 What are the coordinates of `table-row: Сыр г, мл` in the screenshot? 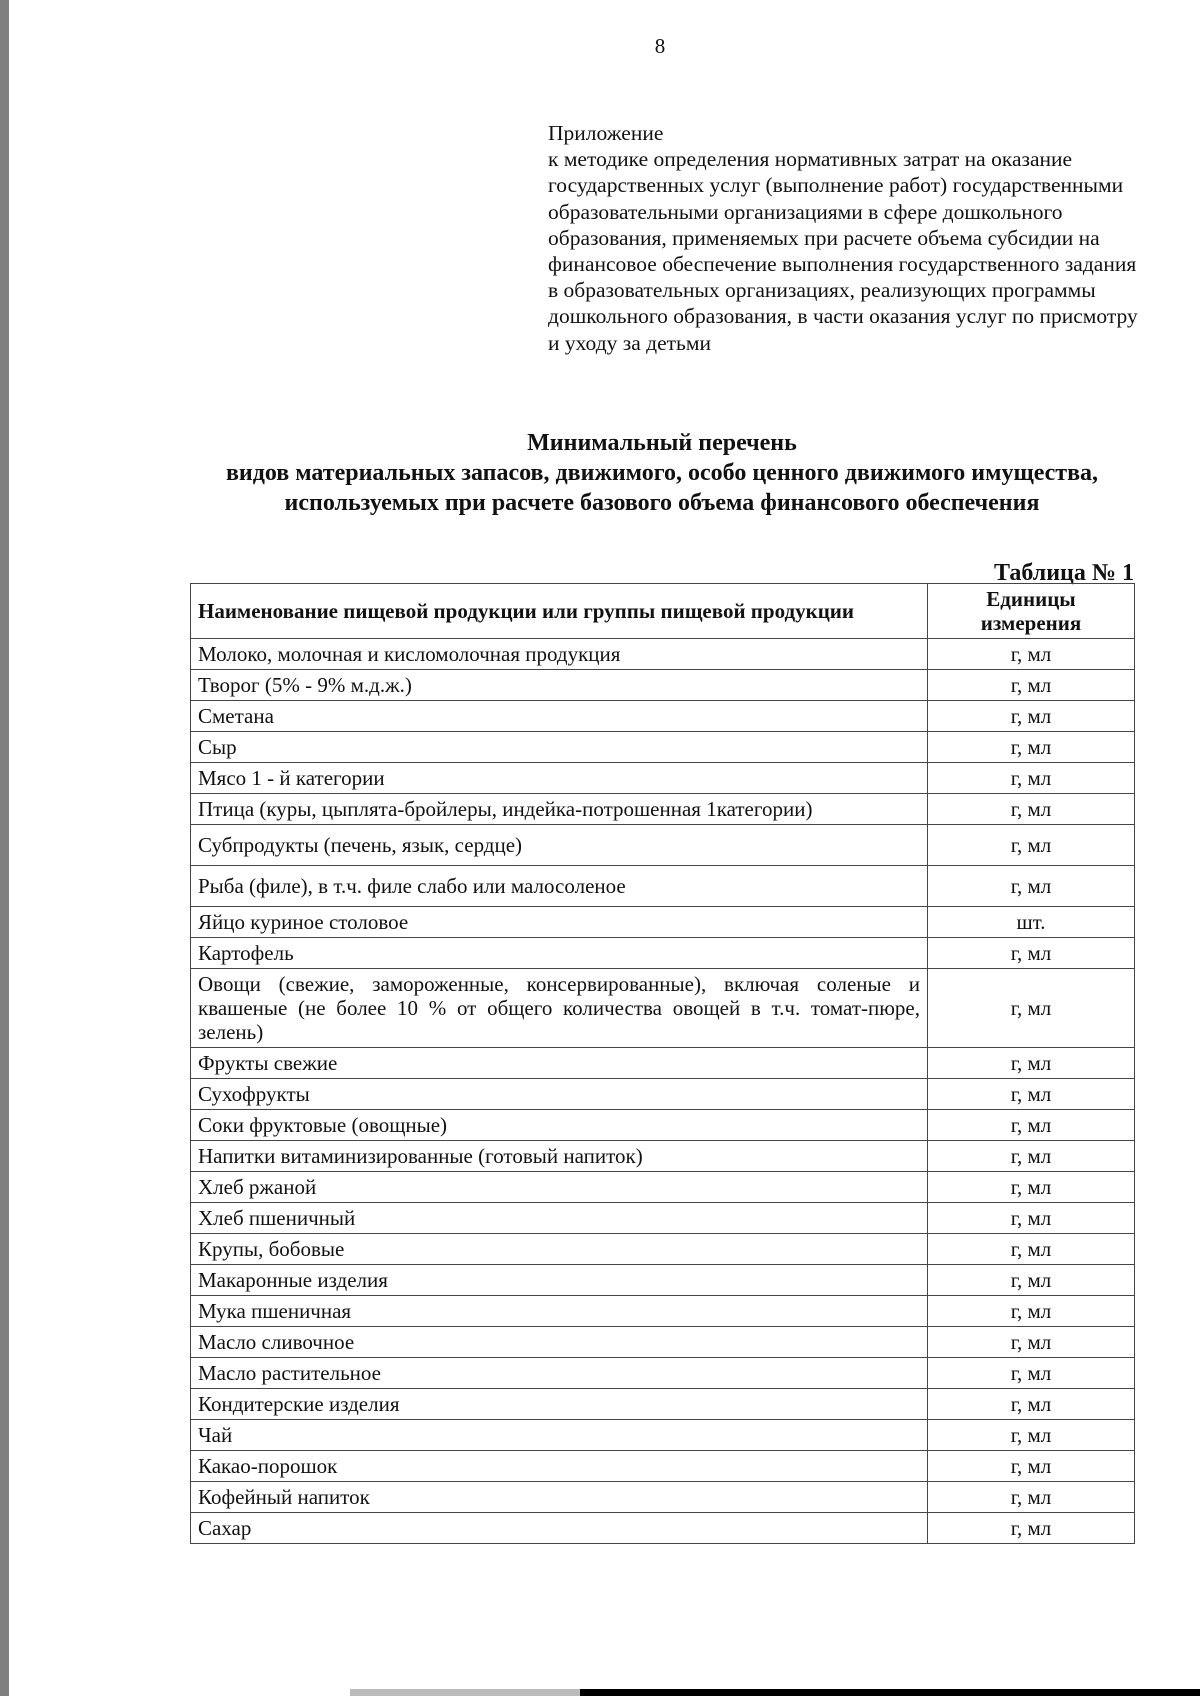 It's located at (662, 747).